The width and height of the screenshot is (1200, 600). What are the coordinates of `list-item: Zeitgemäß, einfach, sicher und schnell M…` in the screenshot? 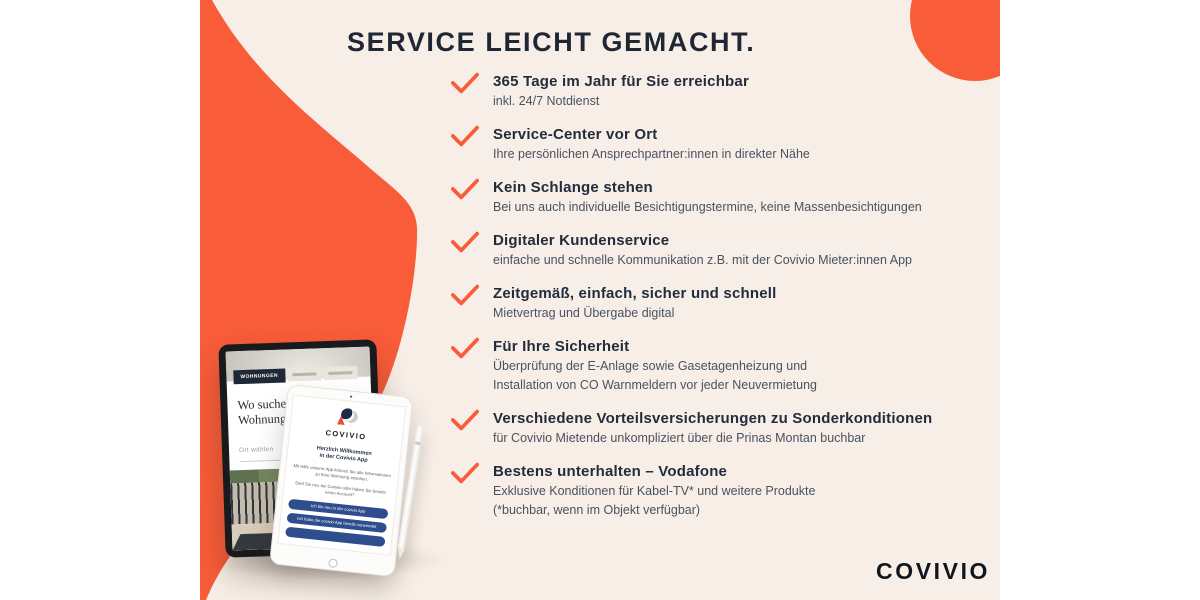 It's located at (712, 303).